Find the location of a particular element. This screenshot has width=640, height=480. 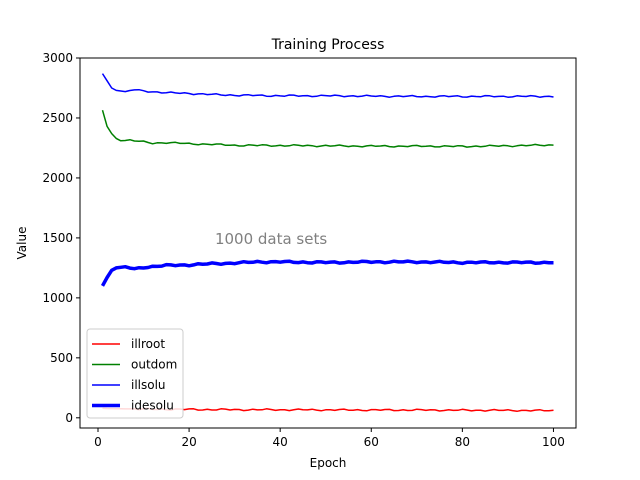

x-axis: 0 20 40 60 80 100 is located at coordinates (329, 438).